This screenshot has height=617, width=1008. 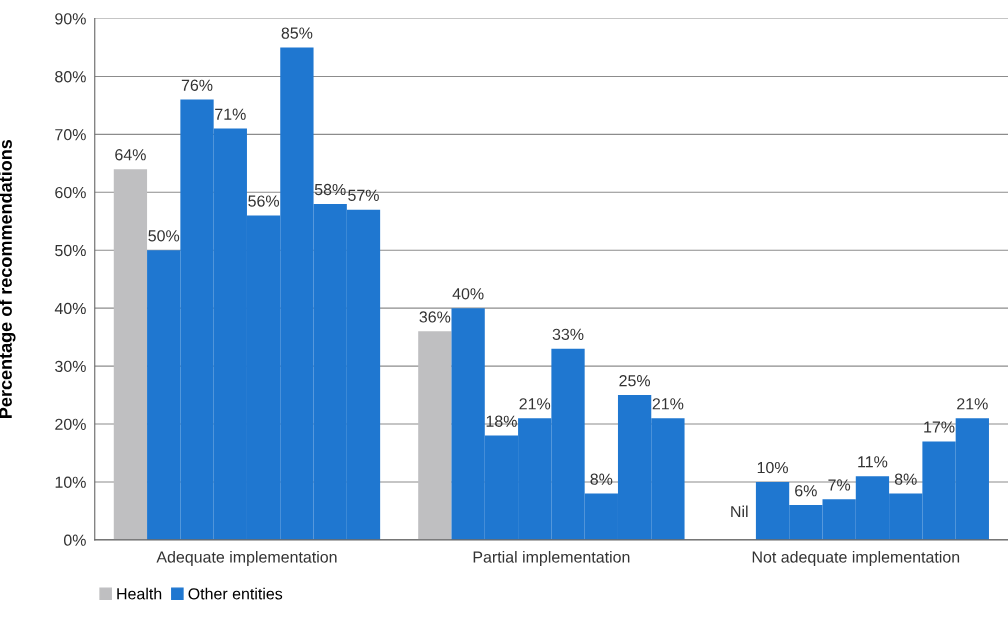 I want to click on y-tick-label: 10%, so click(x=70, y=482).